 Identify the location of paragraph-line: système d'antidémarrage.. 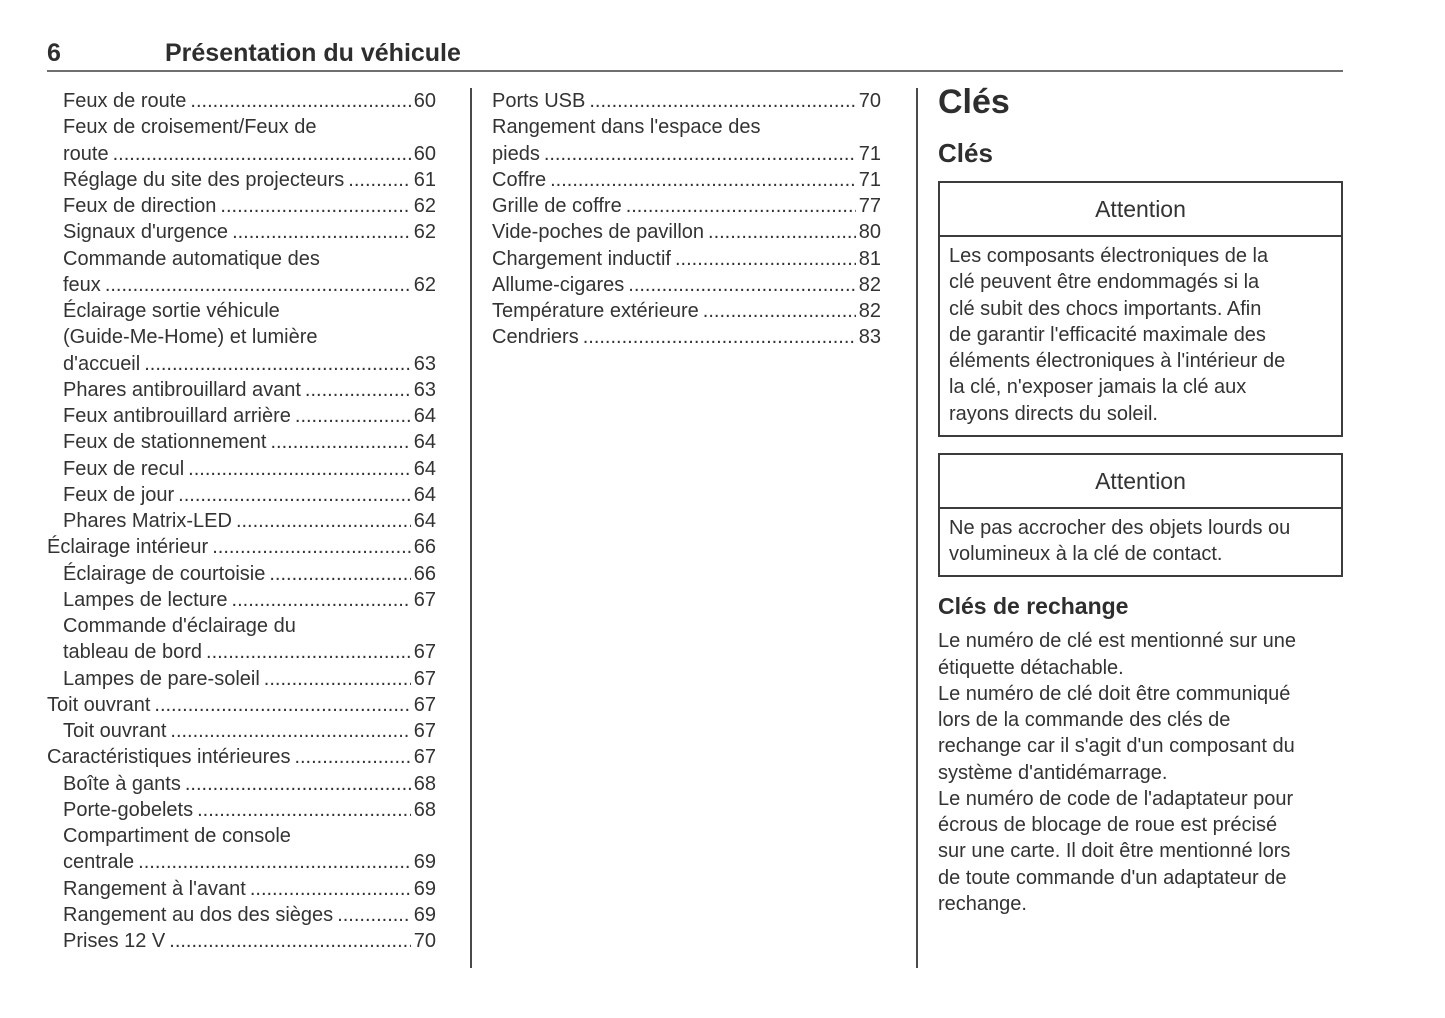
(1053, 772).